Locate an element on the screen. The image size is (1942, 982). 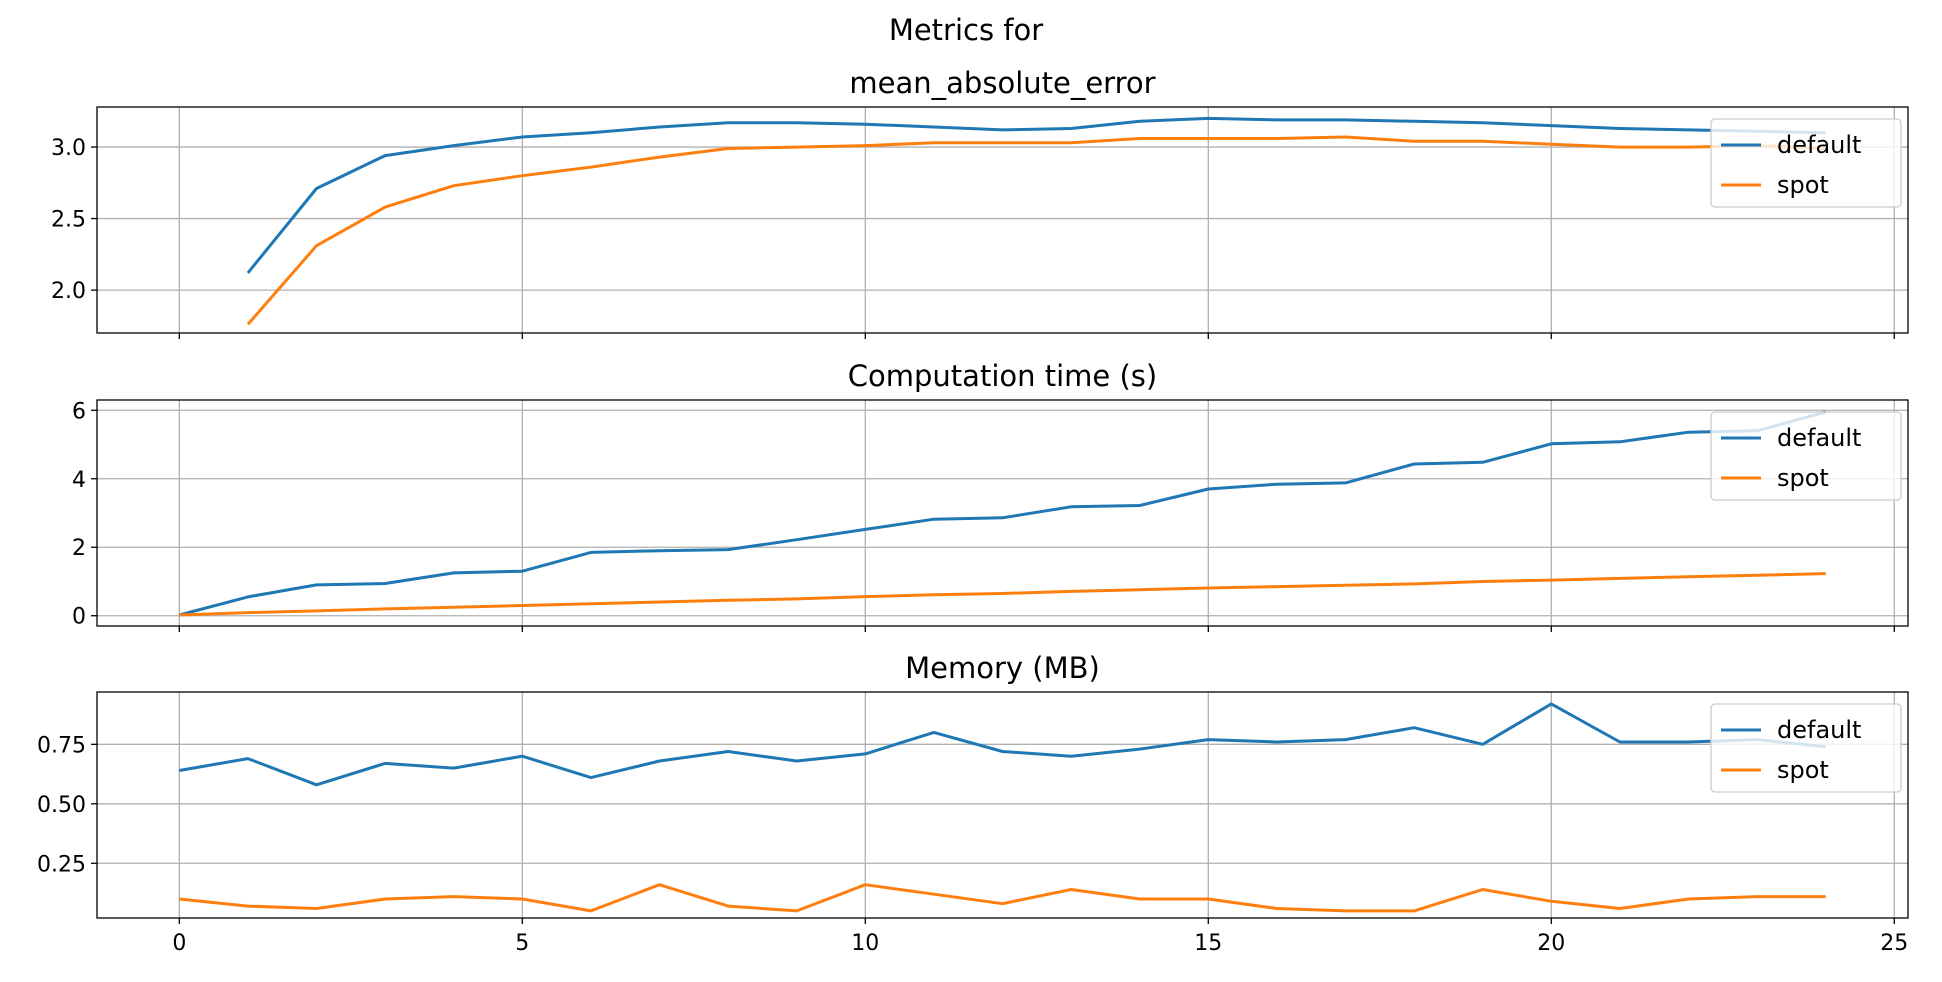
y-tick-label: 2.5 is located at coordinates (68, 220).